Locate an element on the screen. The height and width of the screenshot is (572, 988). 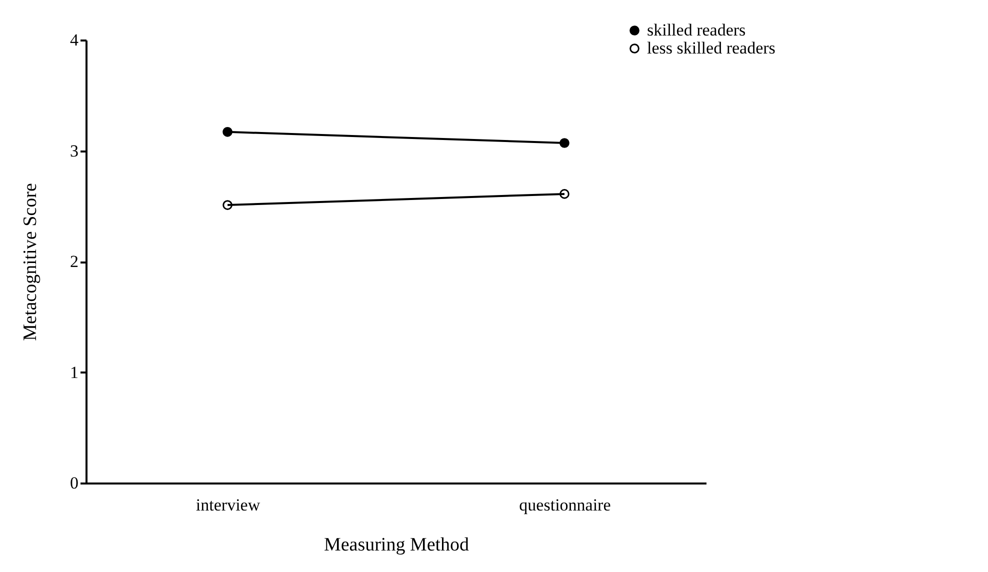
y-tick-label: 1 is located at coordinates (74, 372).